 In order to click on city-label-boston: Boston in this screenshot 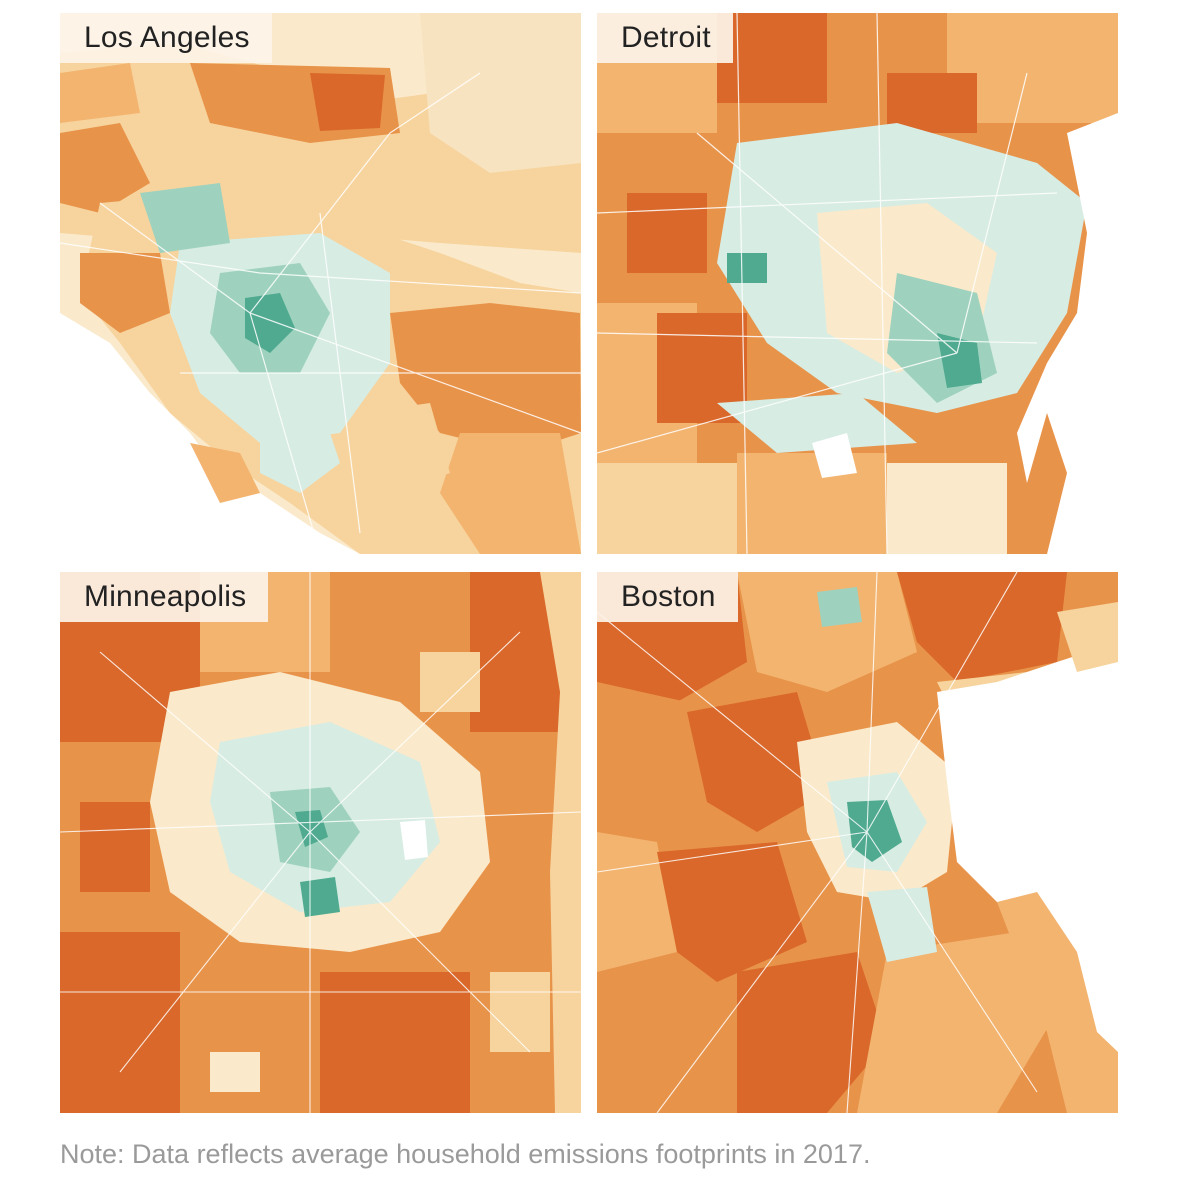, I will do `click(667, 597)`.